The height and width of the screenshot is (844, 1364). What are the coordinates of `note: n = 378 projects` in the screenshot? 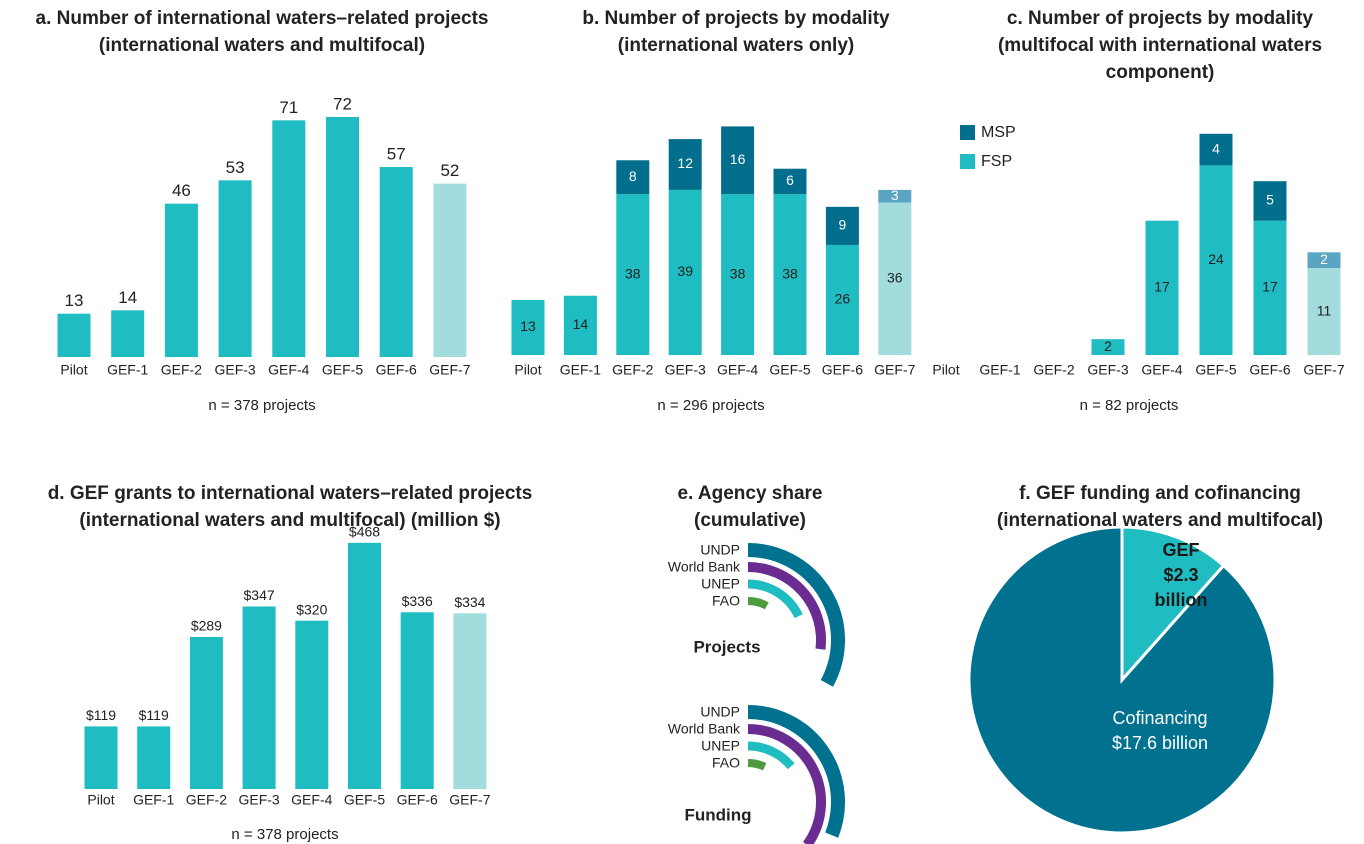 It's located at (261, 405).